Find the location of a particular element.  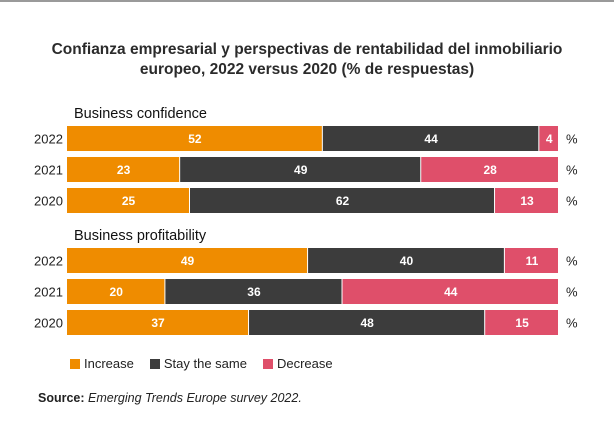

bar-business-profitability-2021-increase is located at coordinates (116, 291).